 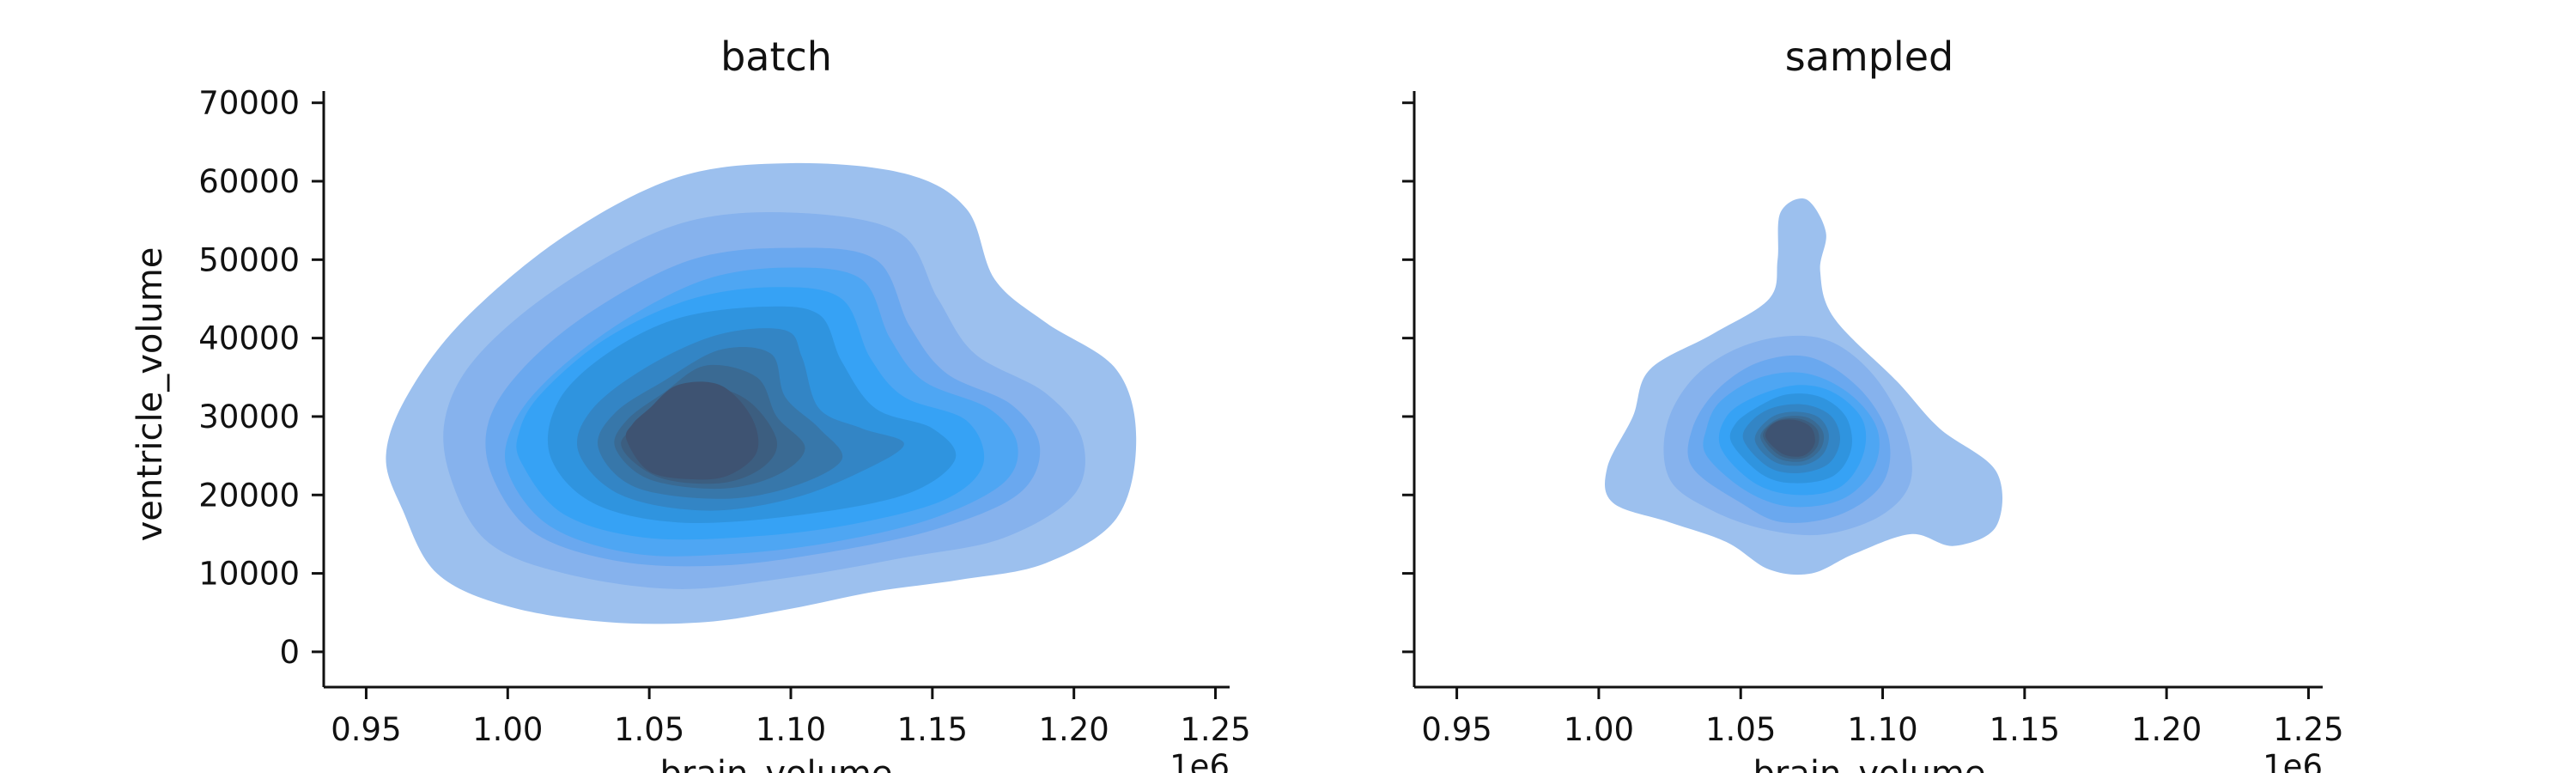 I want to click on y-tick-label: 50000, so click(x=249, y=259).